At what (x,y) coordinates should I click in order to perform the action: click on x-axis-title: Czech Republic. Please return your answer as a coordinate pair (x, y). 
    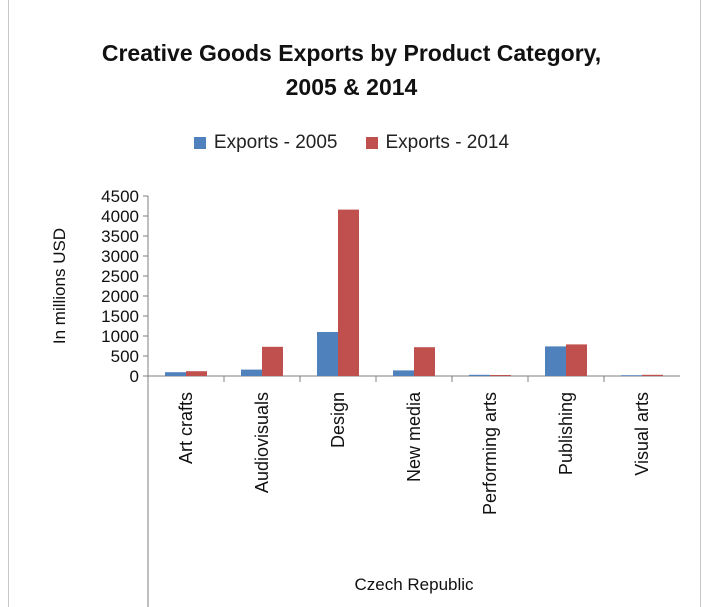
    Looking at the image, I should click on (414, 584).